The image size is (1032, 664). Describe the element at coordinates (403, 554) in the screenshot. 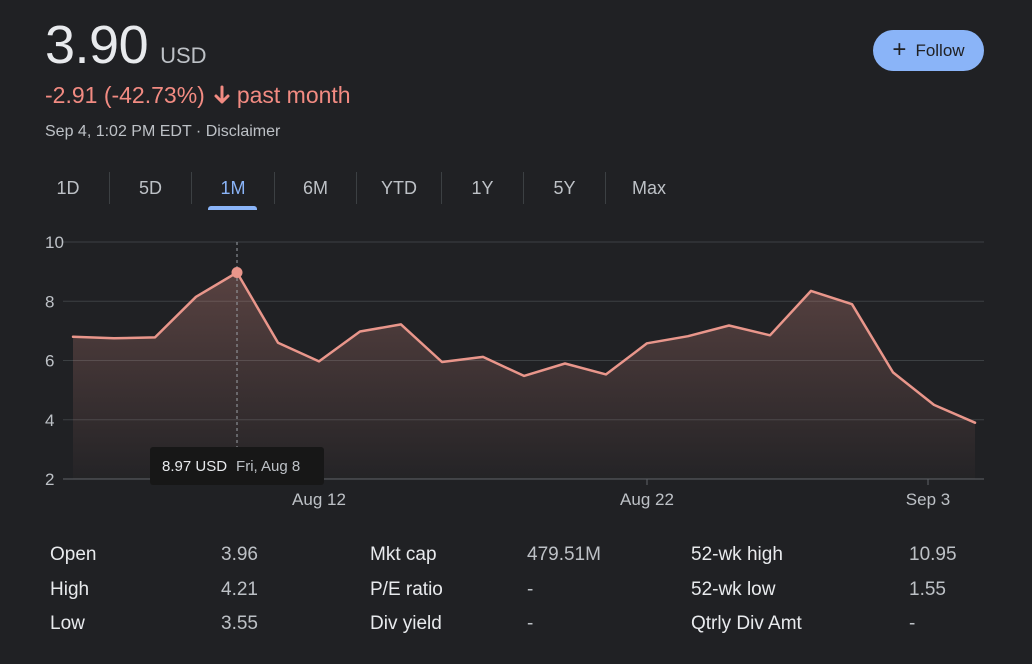

I see `stat-label: Mkt cap` at that location.